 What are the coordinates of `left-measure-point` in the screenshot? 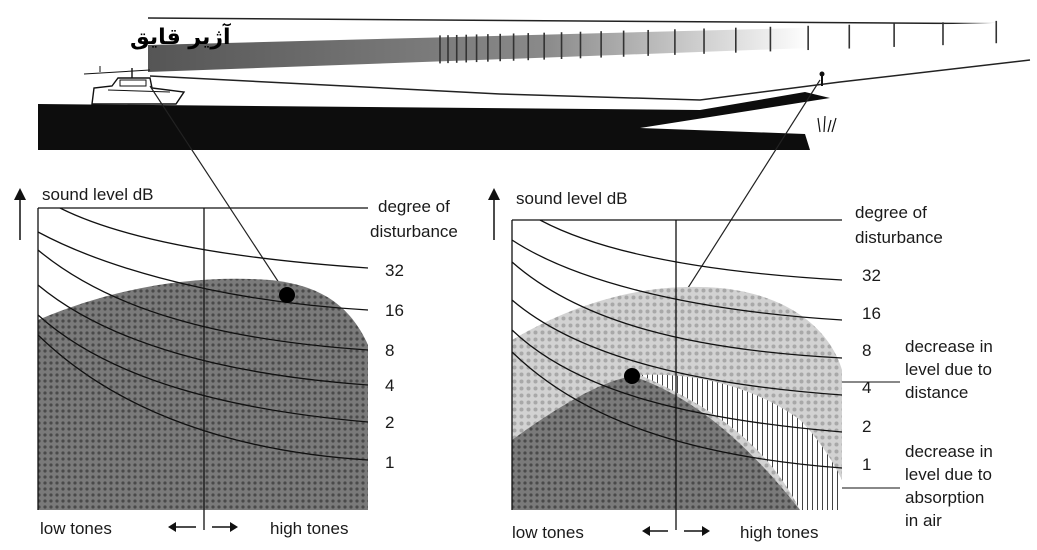 It's located at (287, 295).